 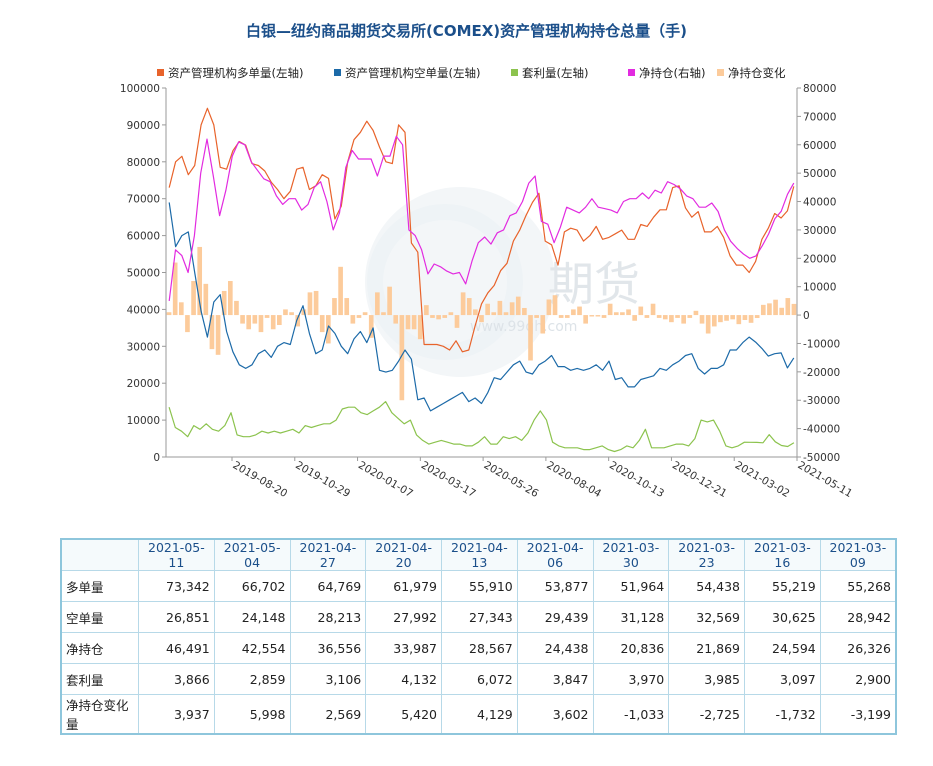 I want to click on table-cell: 4,129, so click(x=479, y=714).